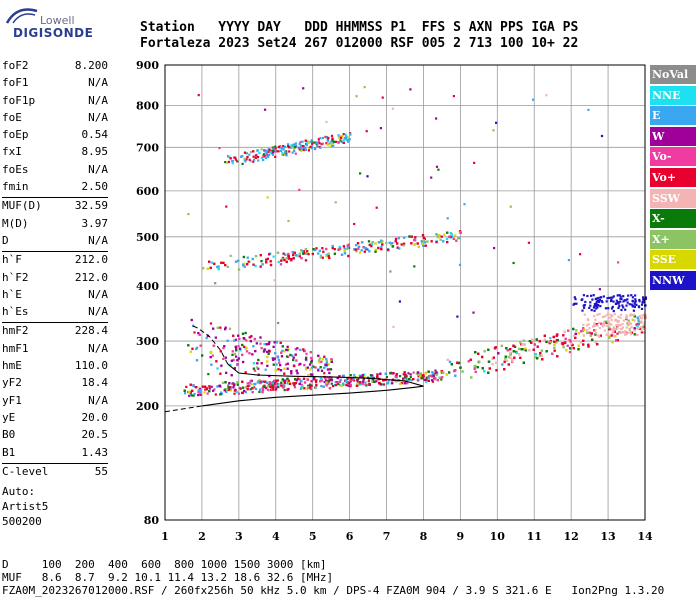  What do you see at coordinates (98, 312) in the screenshot?
I see `param-value: N/A` at bounding box center [98, 312].